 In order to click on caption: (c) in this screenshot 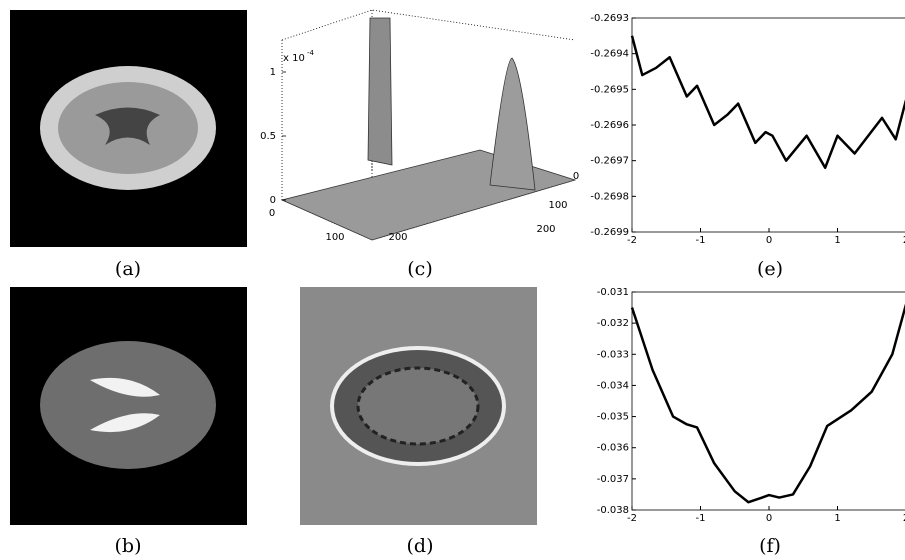, I will do `click(419, 269)`.